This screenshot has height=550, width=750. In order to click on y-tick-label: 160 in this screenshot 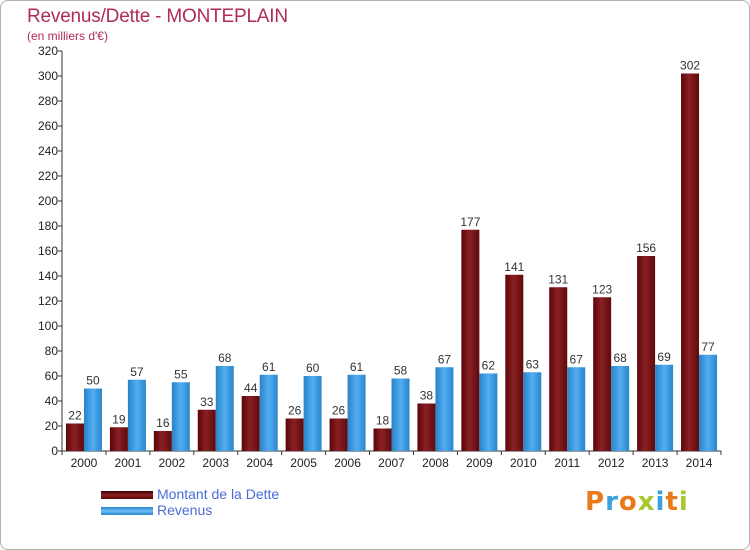, I will do `click(48, 251)`.